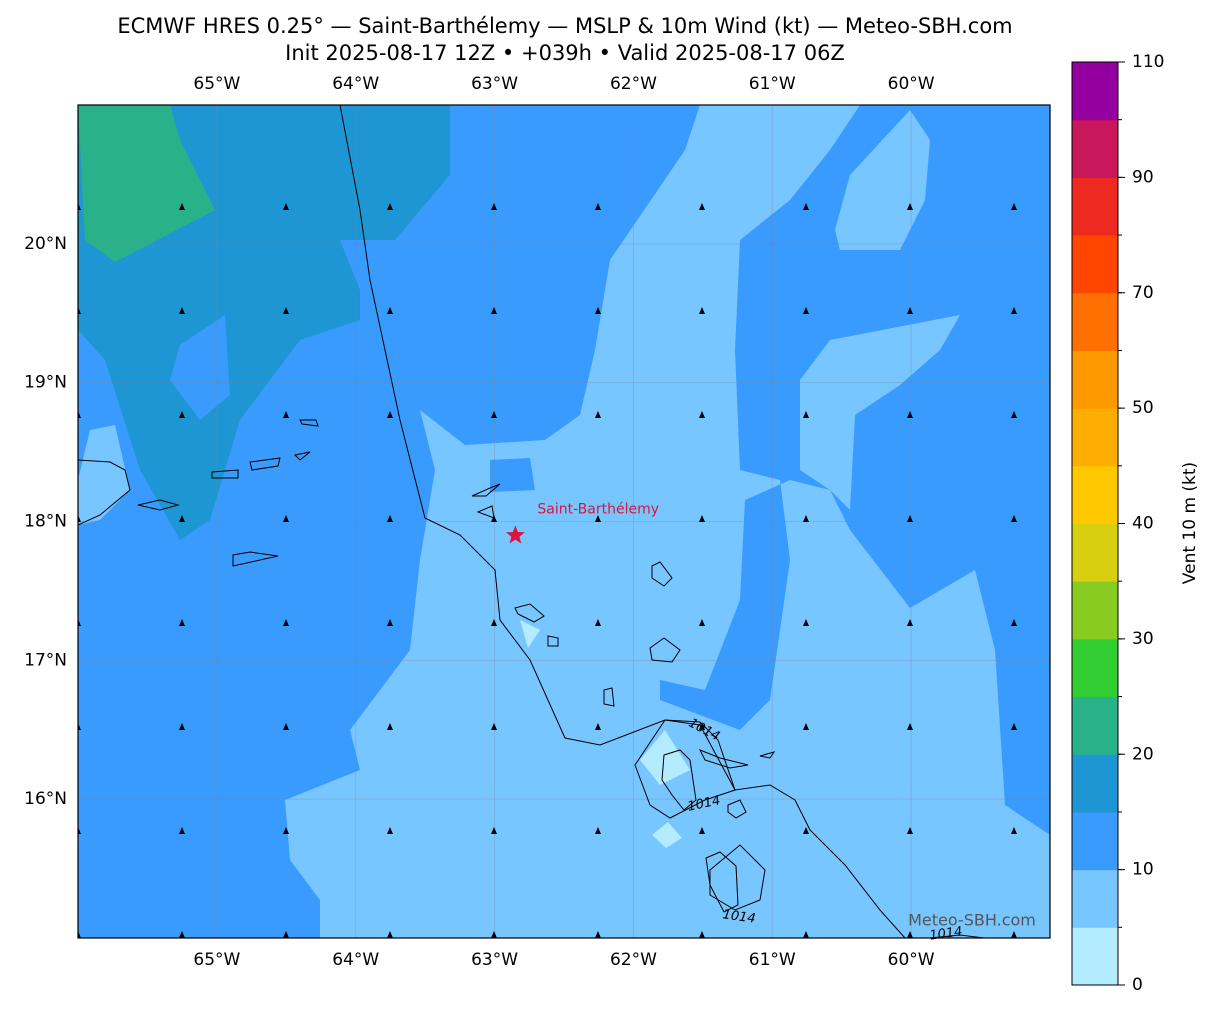 The image size is (1215, 1012). What do you see at coordinates (1143, 754) in the screenshot?
I see `colorbar-tick-label: 20` at bounding box center [1143, 754].